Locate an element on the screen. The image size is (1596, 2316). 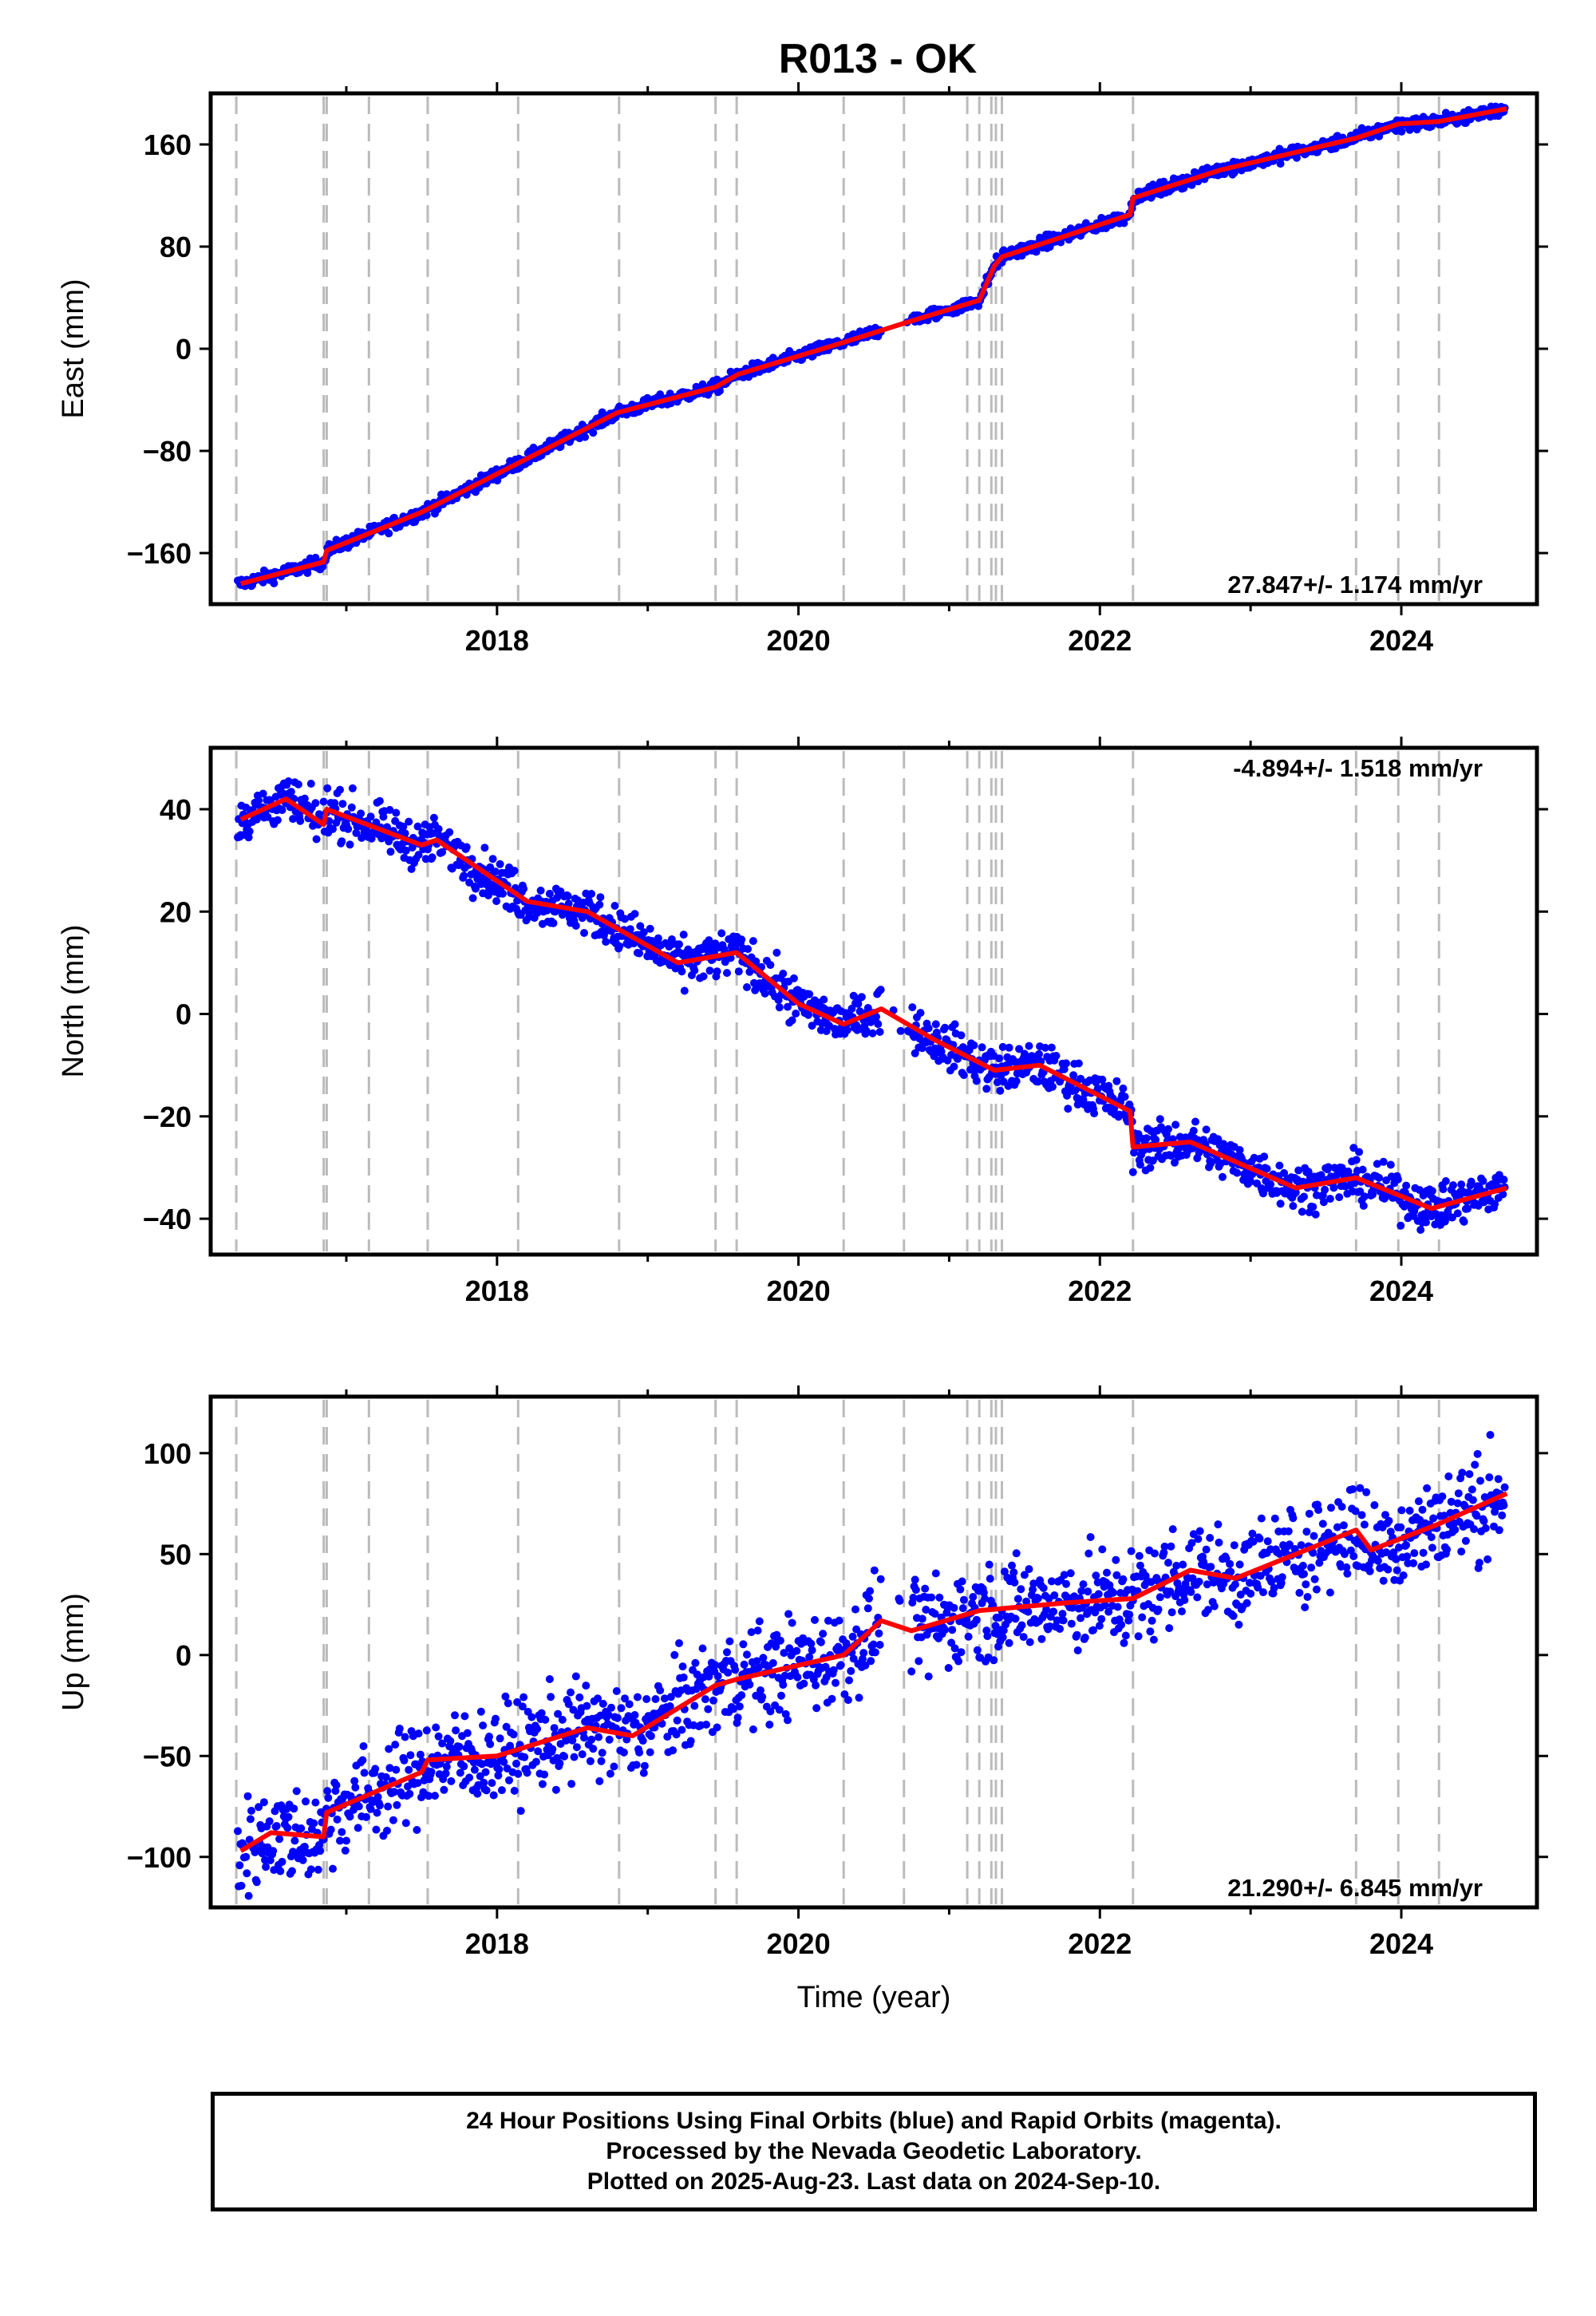
velocity-label: -4.894+/- 1.518 mm/yr is located at coordinates (1358, 768).